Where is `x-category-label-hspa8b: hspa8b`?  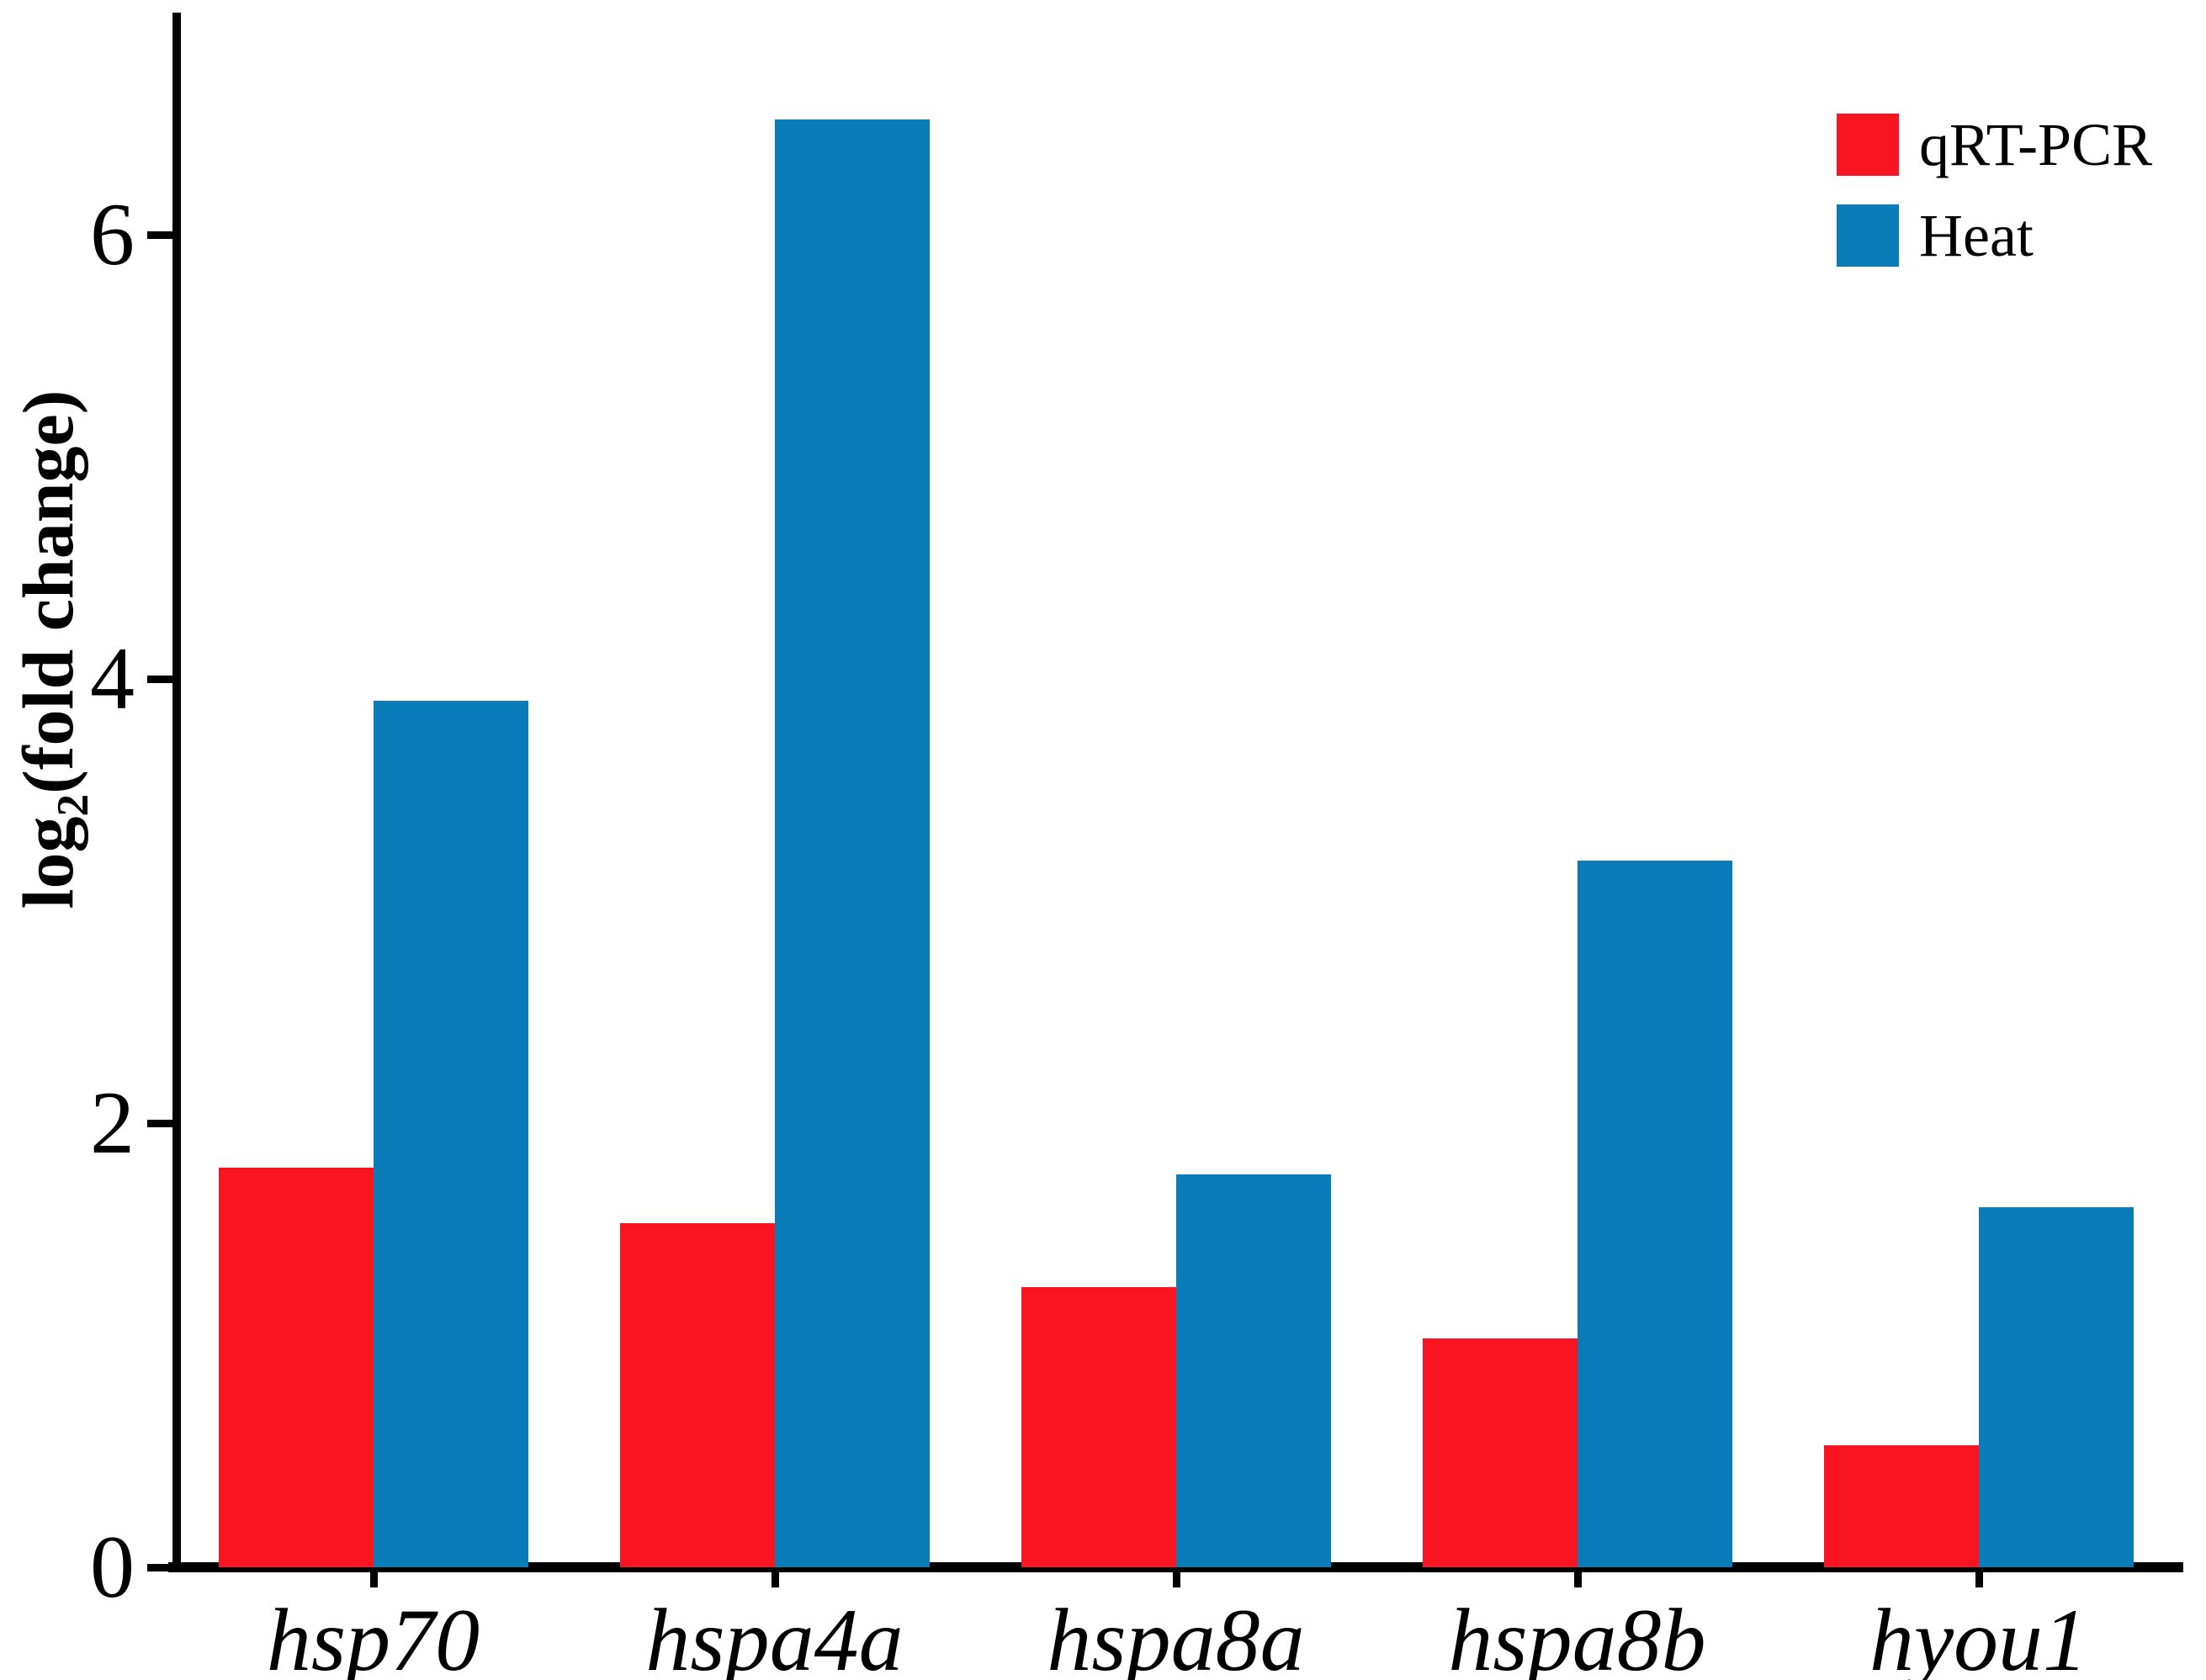
x-category-label-hspa8b: hspa8b is located at coordinates (1577, 1635).